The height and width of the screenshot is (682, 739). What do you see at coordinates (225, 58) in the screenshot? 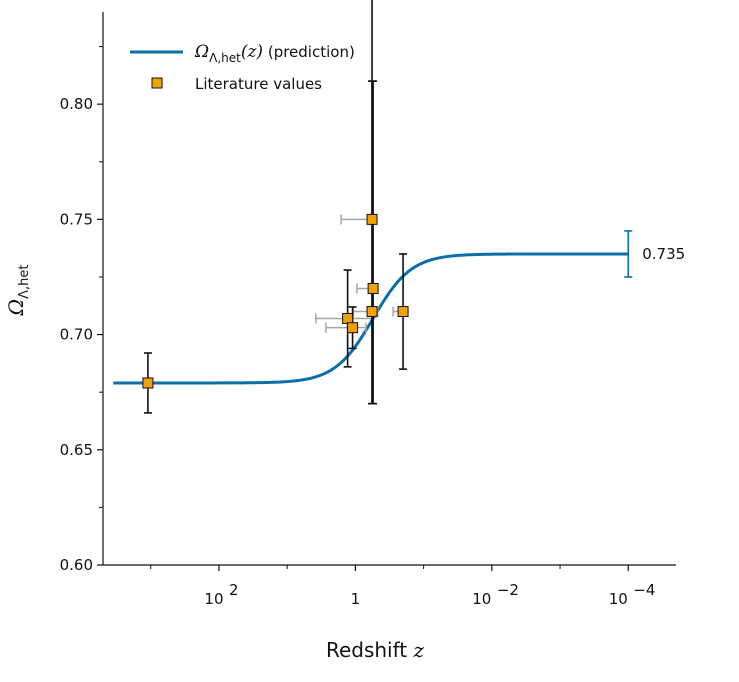
I see `legend-subscript: Λ,het` at bounding box center [225, 58].